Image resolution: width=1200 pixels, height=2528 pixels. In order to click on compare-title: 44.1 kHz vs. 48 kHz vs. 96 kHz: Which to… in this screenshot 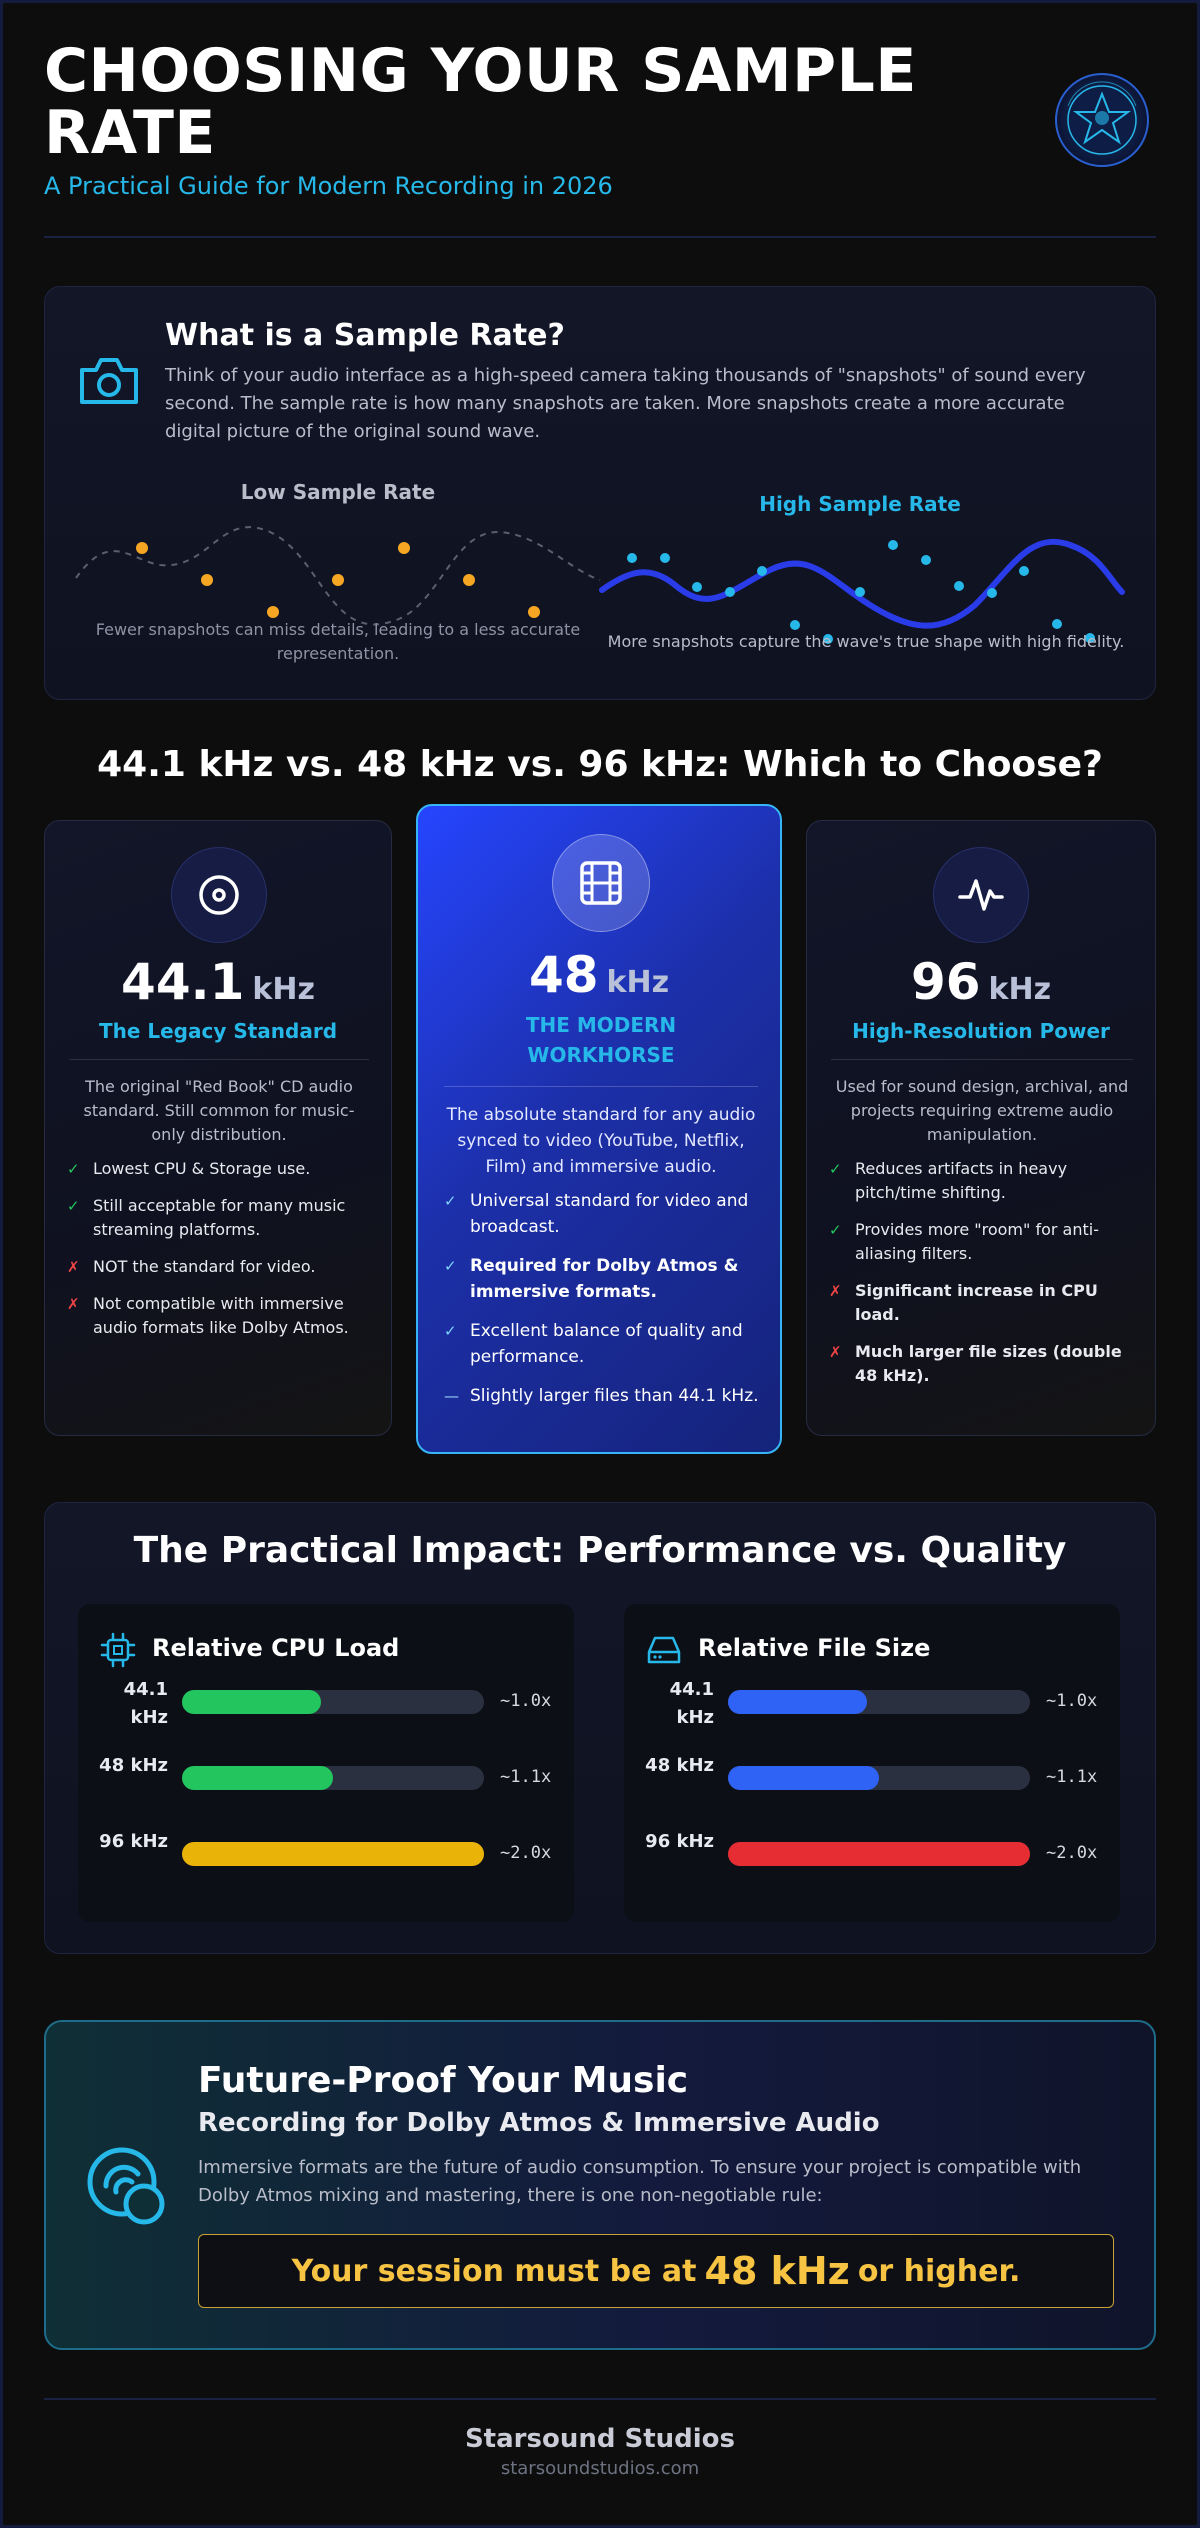, I will do `click(600, 764)`.